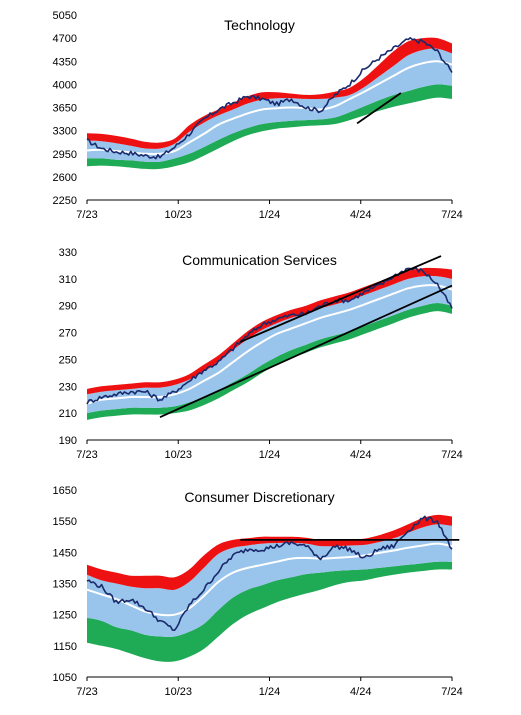  What do you see at coordinates (68, 307) in the screenshot?
I see `y-tick-label: 290` at bounding box center [68, 307].